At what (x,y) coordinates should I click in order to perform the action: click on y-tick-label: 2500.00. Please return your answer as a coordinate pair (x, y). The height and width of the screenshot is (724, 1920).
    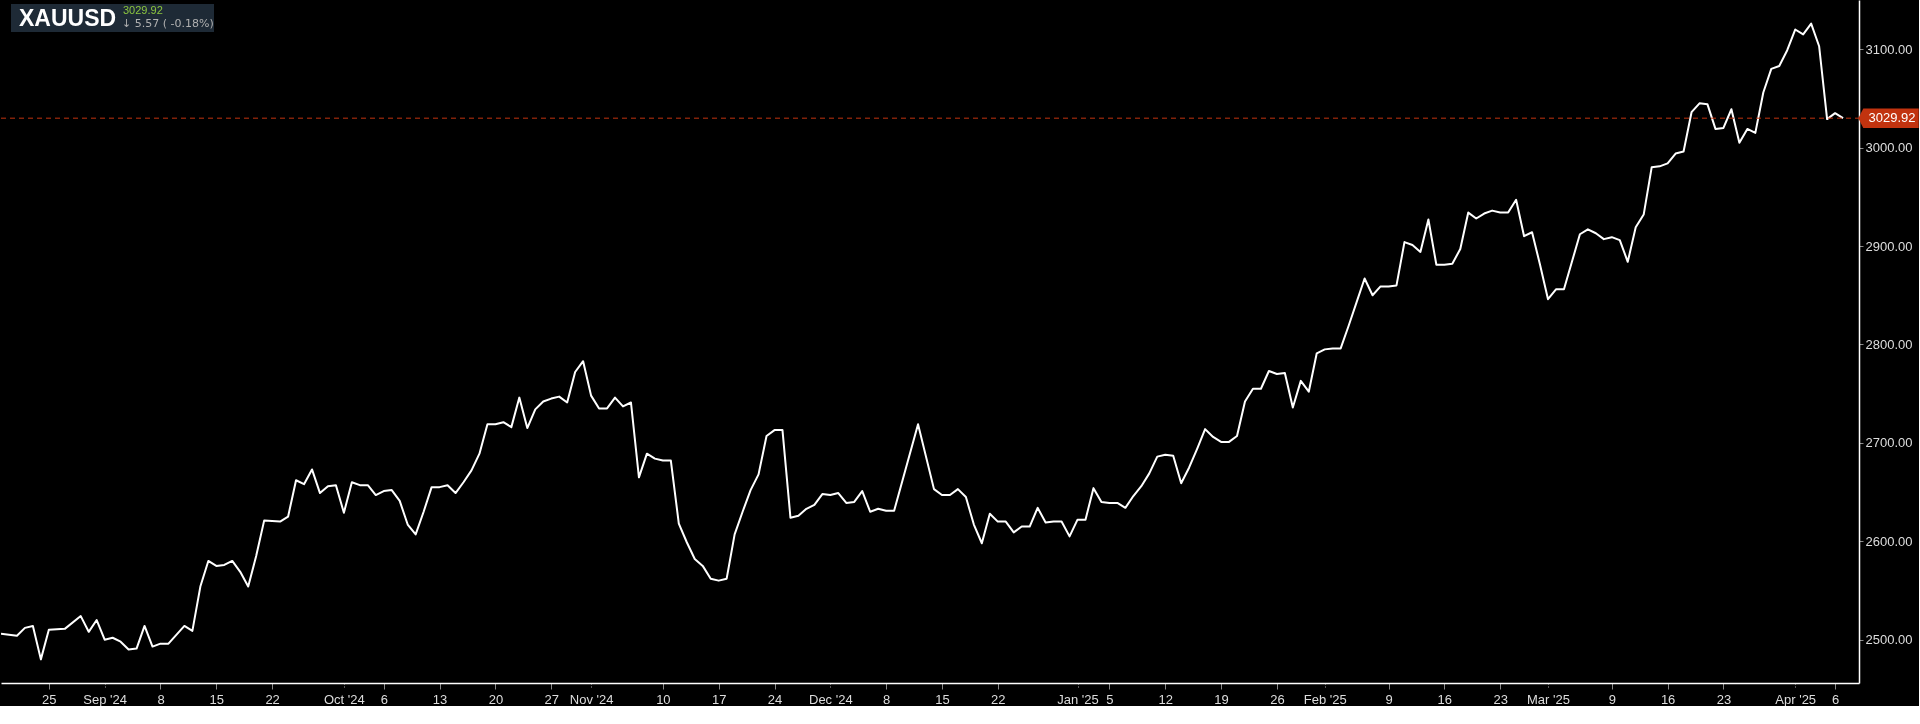
    Looking at the image, I should click on (1889, 640).